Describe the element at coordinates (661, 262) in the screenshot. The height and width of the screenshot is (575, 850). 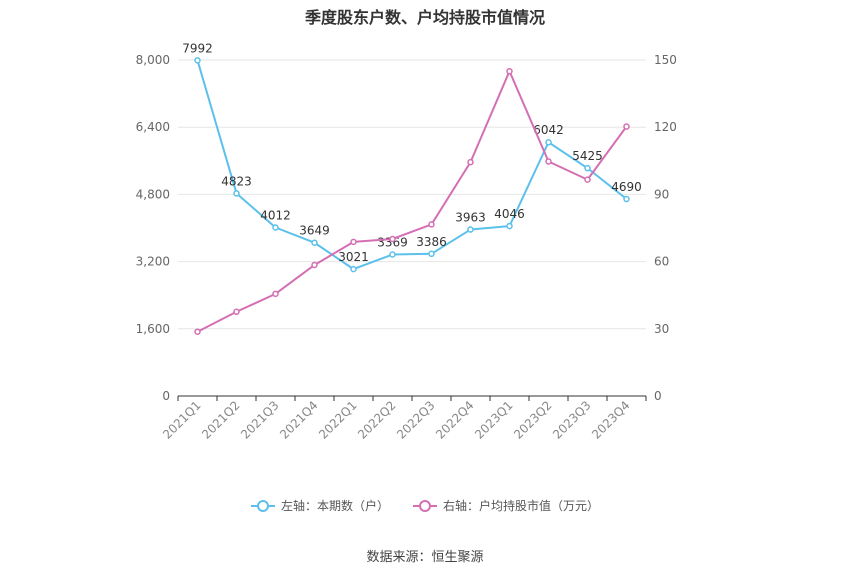
I see `right-axis-tick-label: 60` at that location.